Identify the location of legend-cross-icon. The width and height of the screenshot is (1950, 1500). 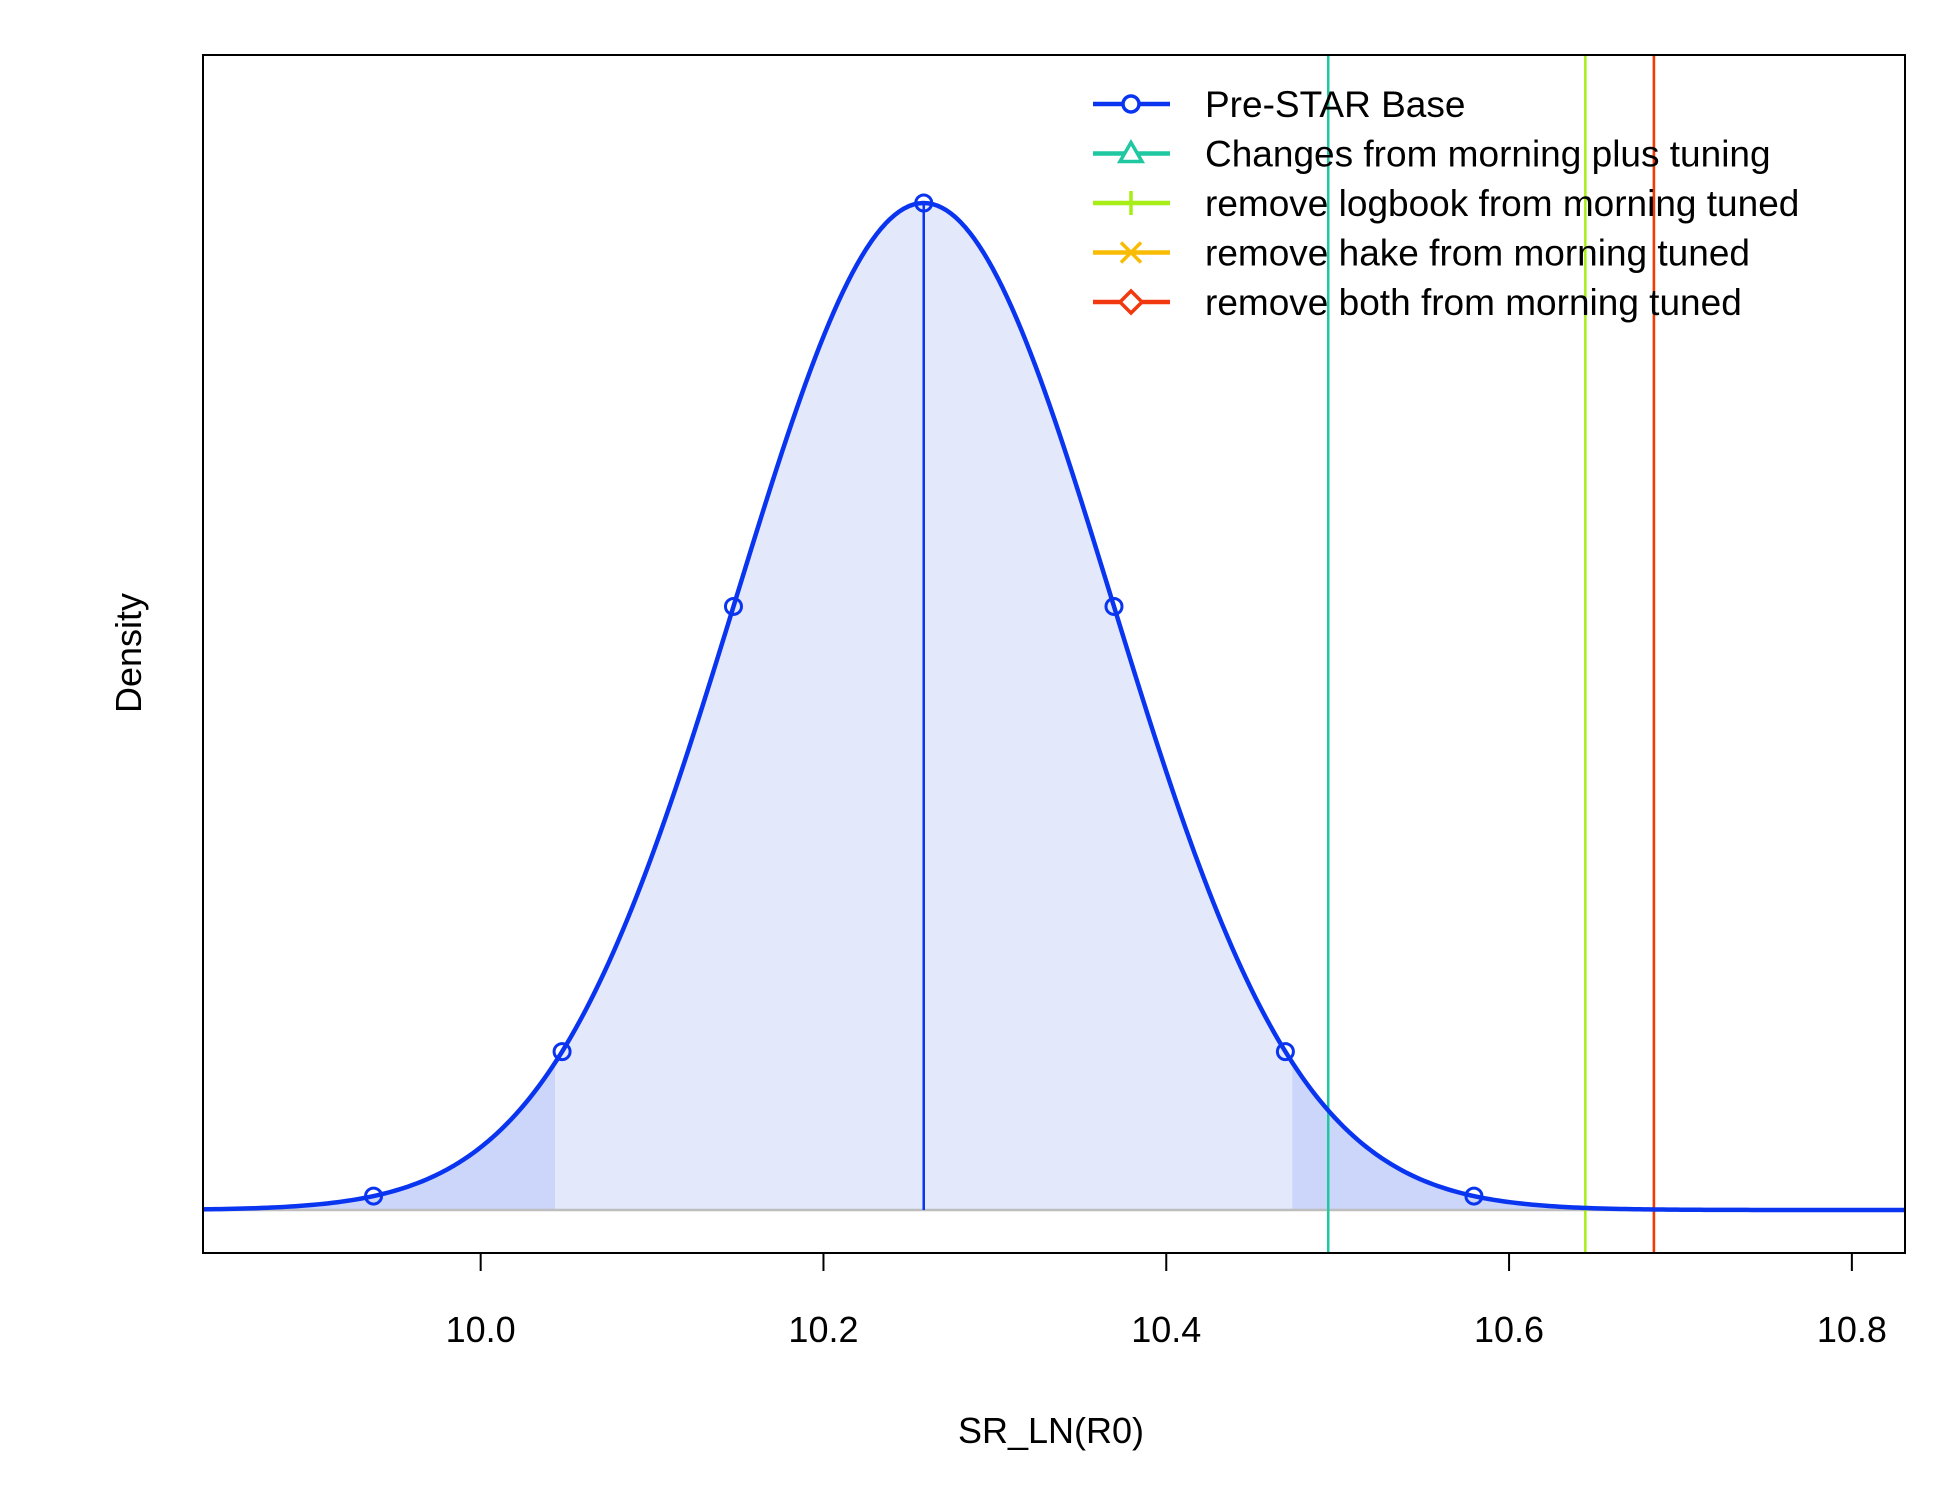
(1131, 252).